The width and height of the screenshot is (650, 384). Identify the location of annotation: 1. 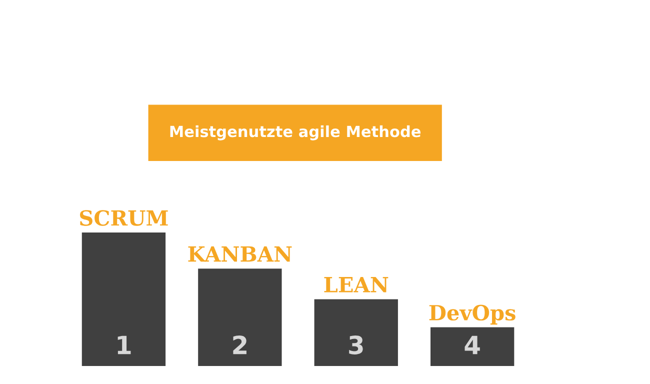
(124, 345).